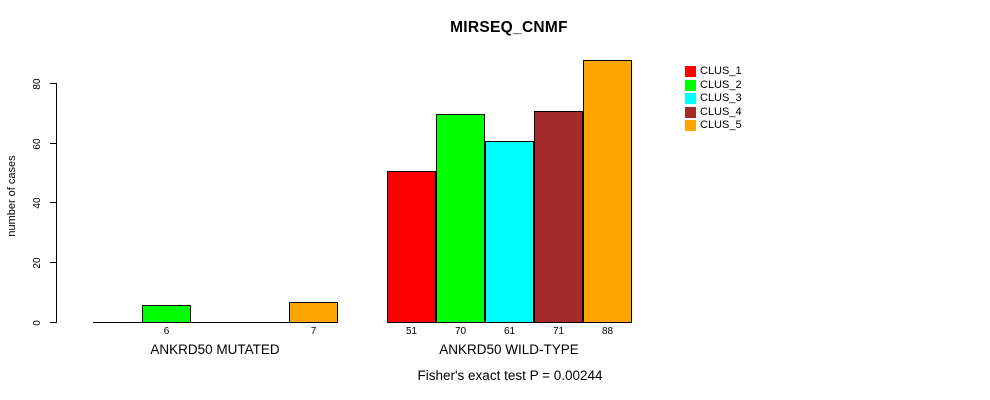 This screenshot has height=400, width=990. What do you see at coordinates (509, 27) in the screenshot?
I see `chart-title: MIRSEQ_CNMF` at bounding box center [509, 27].